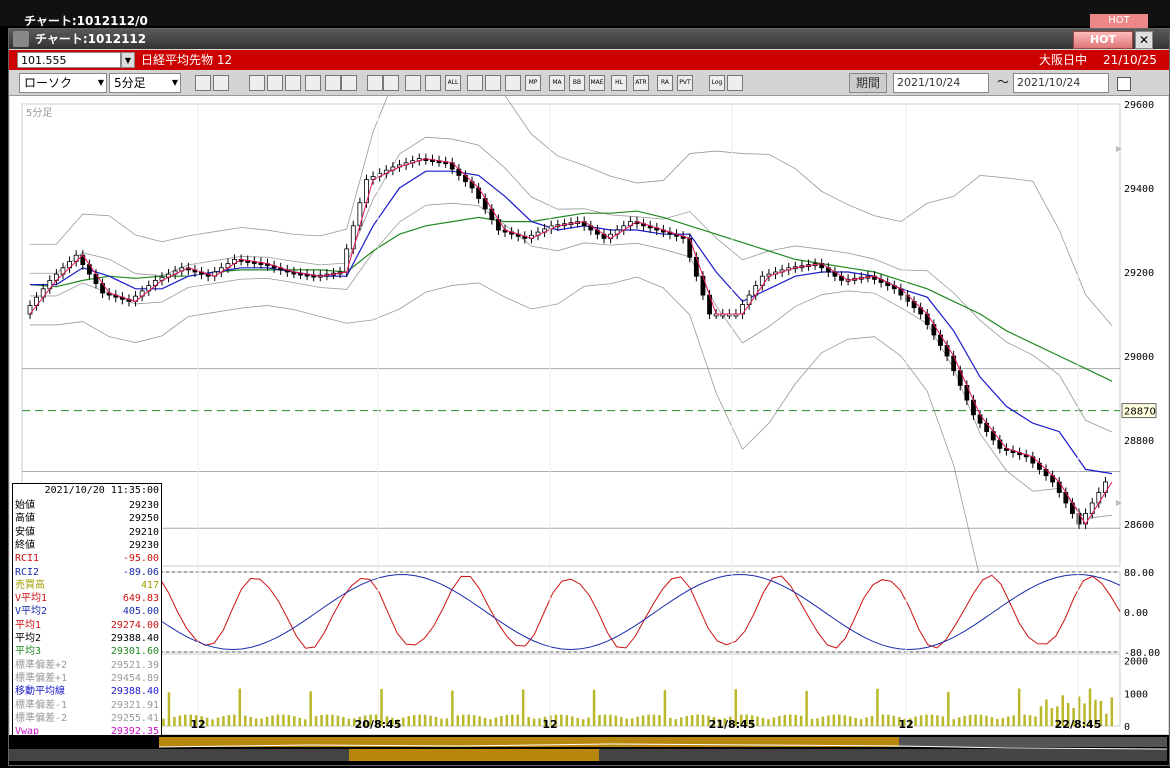 This screenshot has height=768, width=1170. Describe the element at coordinates (41, 705) in the screenshot. I see `panel-row-label: 標準偏差-1` at that location.